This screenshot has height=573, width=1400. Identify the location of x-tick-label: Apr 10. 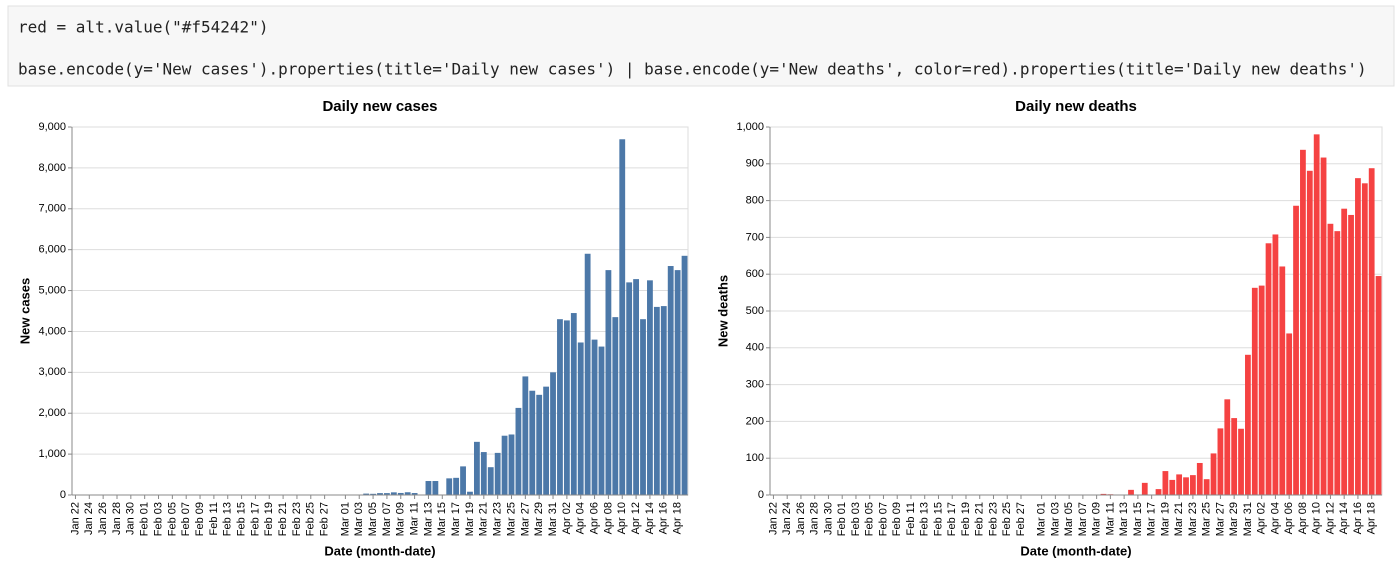
(622, 518).